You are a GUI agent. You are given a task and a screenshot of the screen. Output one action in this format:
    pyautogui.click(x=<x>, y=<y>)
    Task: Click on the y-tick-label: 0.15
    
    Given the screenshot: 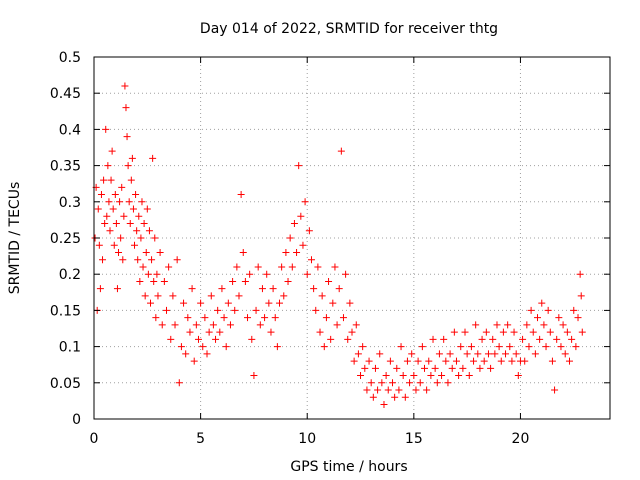 What is the action you would take?
    pyautogui.click(x=65, y=311)
    